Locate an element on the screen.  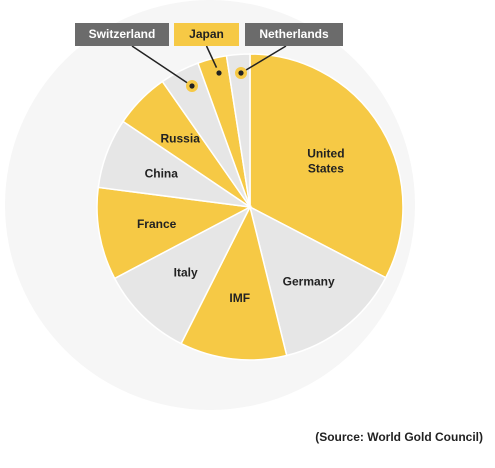
leader-dot-switzerland is located at coordinates (192, 86).